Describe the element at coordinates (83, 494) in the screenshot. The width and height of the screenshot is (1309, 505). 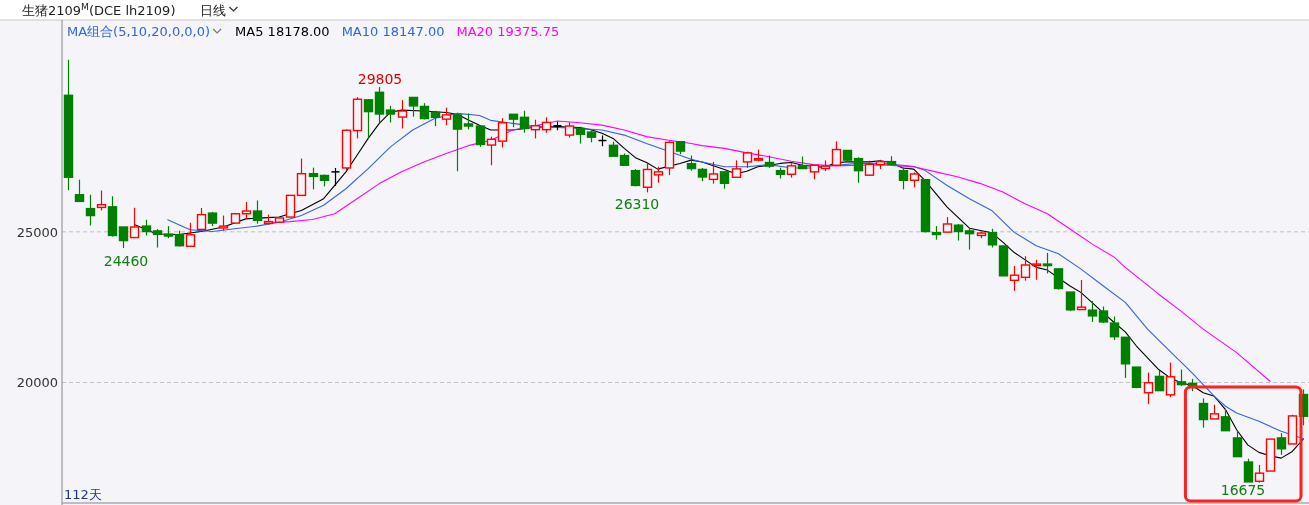
I see `annotation: 112天` at that location.